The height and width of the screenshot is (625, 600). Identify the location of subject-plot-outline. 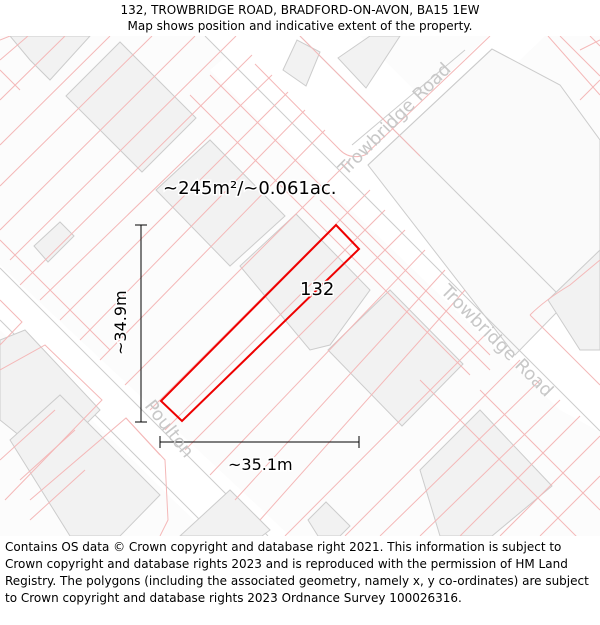
(260, 323).